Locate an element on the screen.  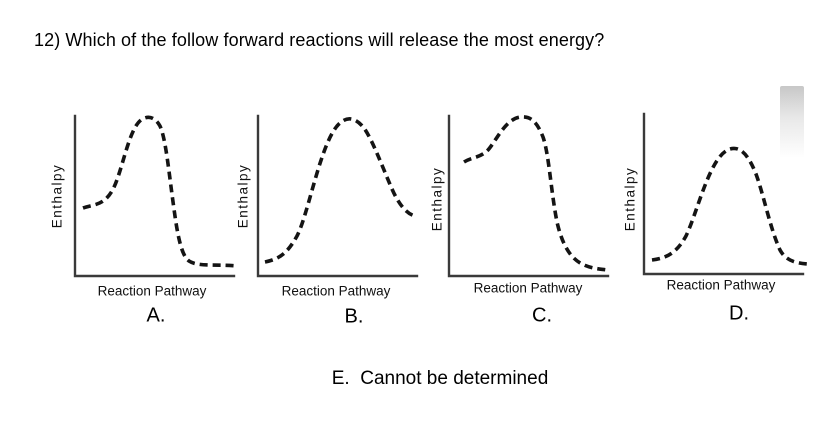
x-axis-label-c: Reaction Pathway is located at coordinates (528, 288).